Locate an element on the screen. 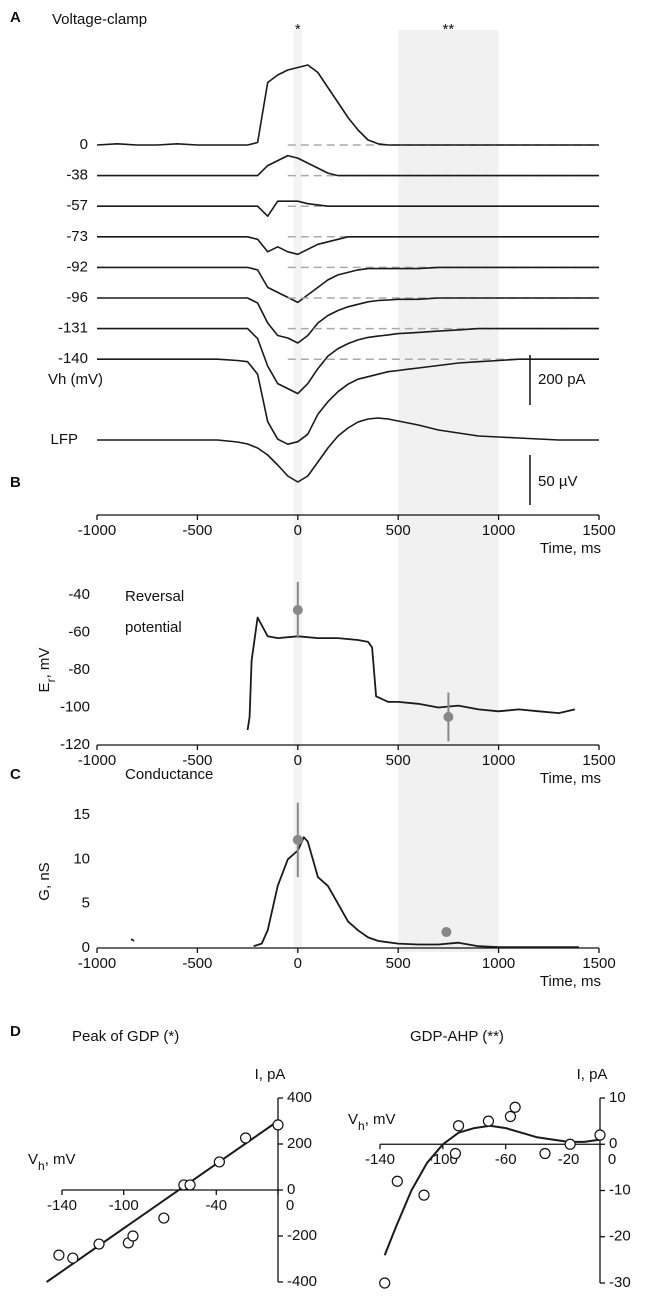 The width and height of the screenshot is (646, 1300). trace-label: -92 is located at coordinates (77, 266).